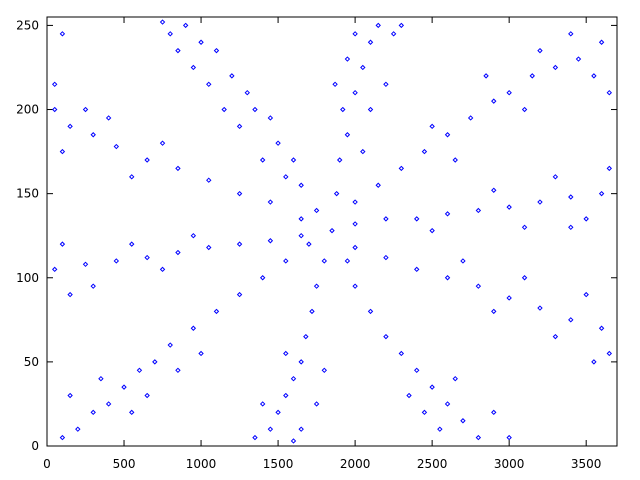 The image size is (640, 480). Describe the element at coordinates (27, 110) in the screenshot. I see `y-tick-label: 200` at that location.